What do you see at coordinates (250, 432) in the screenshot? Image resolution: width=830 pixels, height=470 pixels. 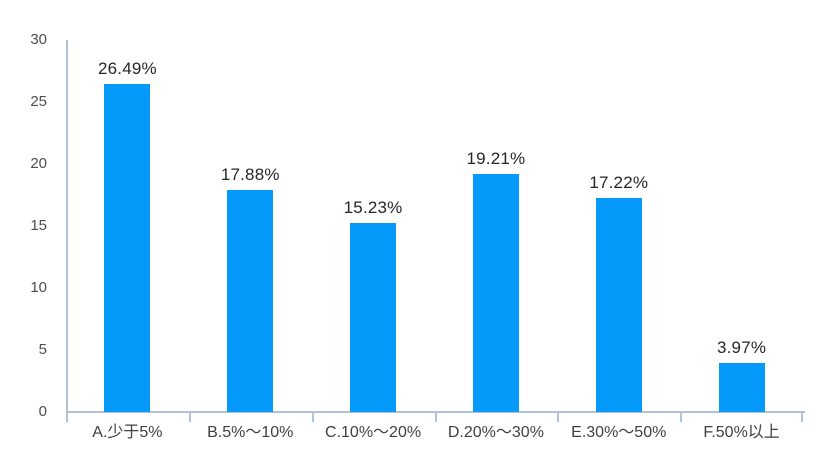 I see `category-label: B.5%～10%` at bounding box center [250, 432].